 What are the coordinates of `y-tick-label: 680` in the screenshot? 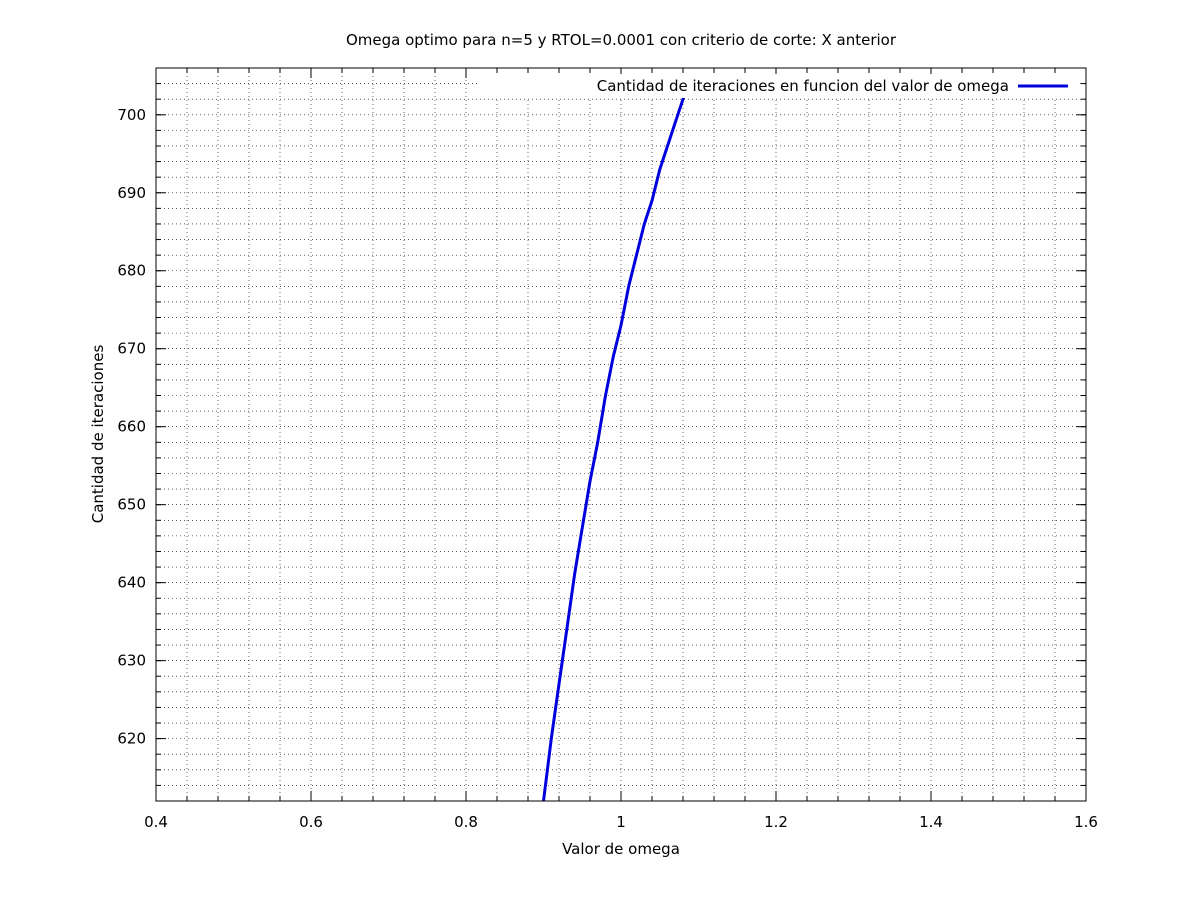 It's located at (131, 271).